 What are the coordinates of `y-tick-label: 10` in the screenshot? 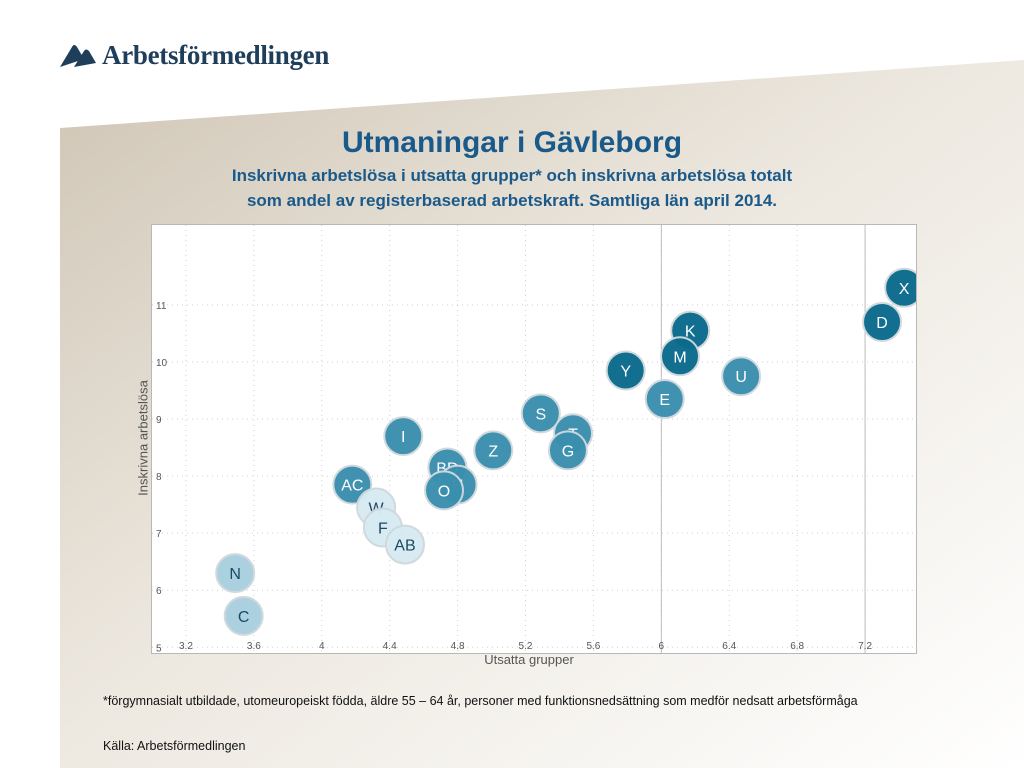 It's located at (162, 363).